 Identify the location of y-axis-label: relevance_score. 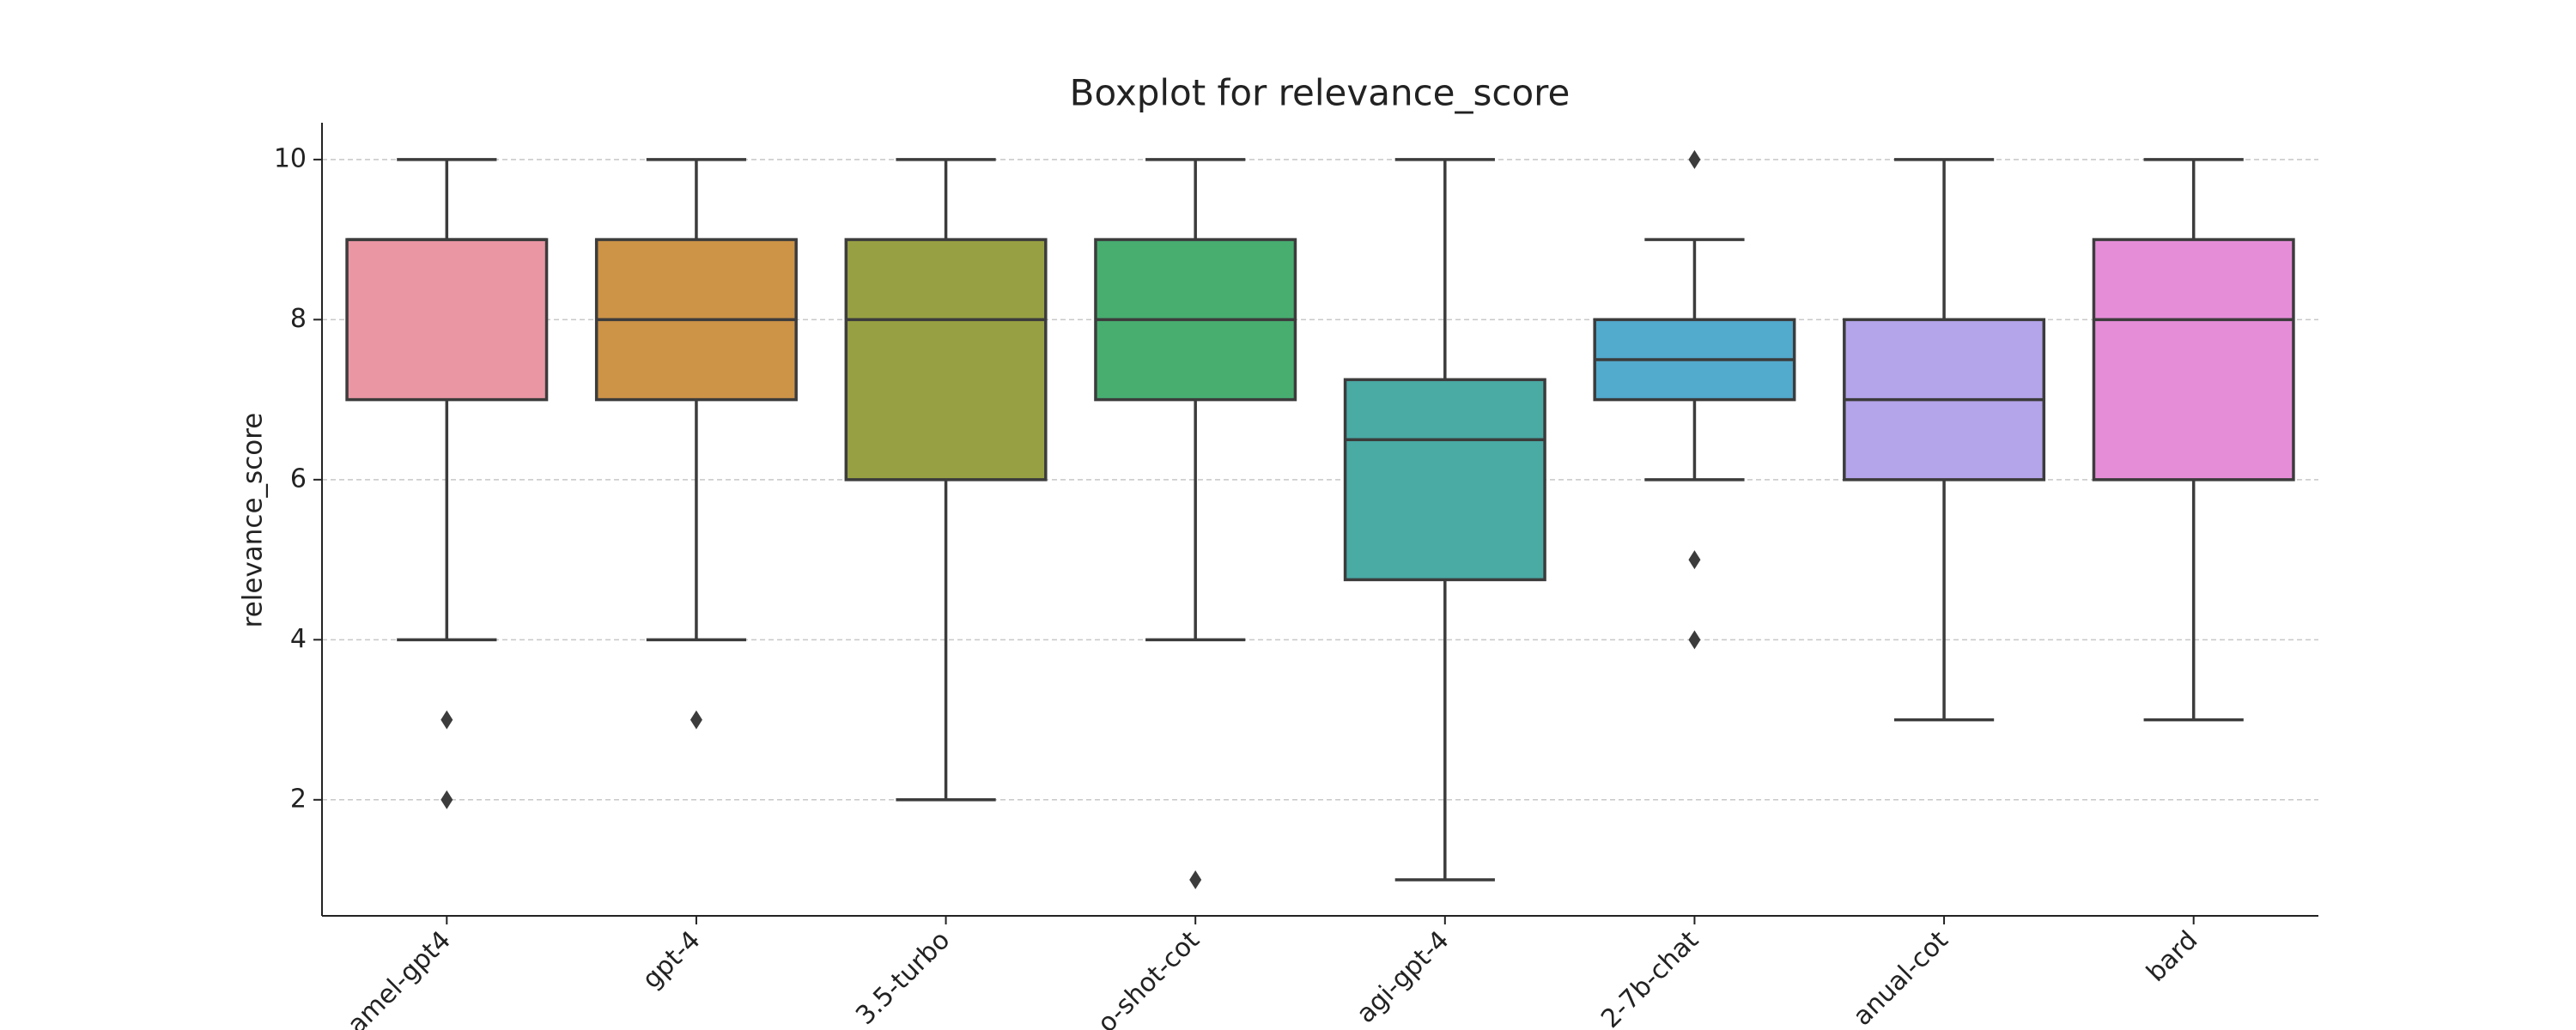
(253, 520).